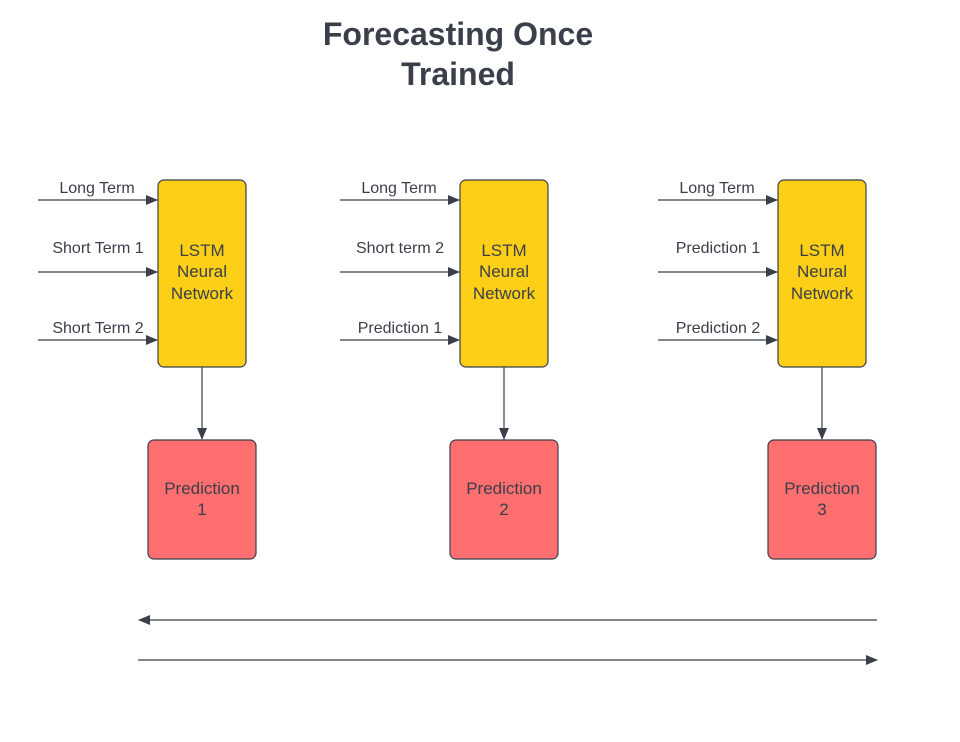 This screenshot has height=742, width=960. Describe the element at coordinates (458, 34) in the screenshot. I see `title-line-1: Forecasting Once` at that location.